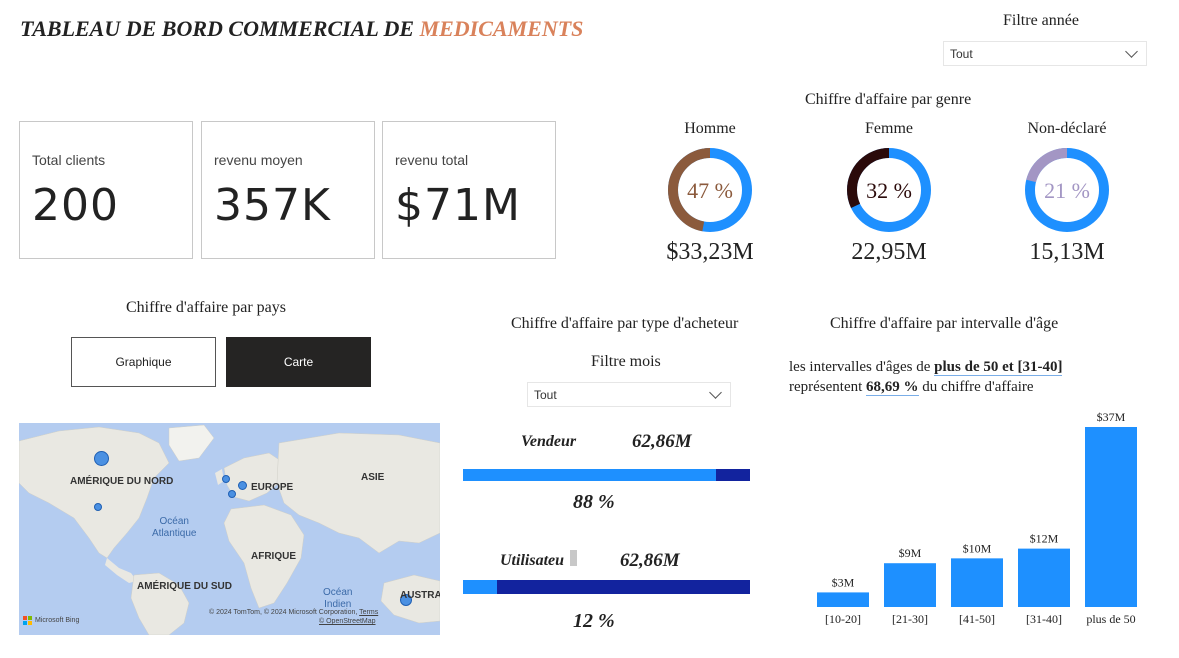  Describe the element at coordinates (338, 598) in the screenshot. I see `map-ocean-indian: Océan Indien` at that location.